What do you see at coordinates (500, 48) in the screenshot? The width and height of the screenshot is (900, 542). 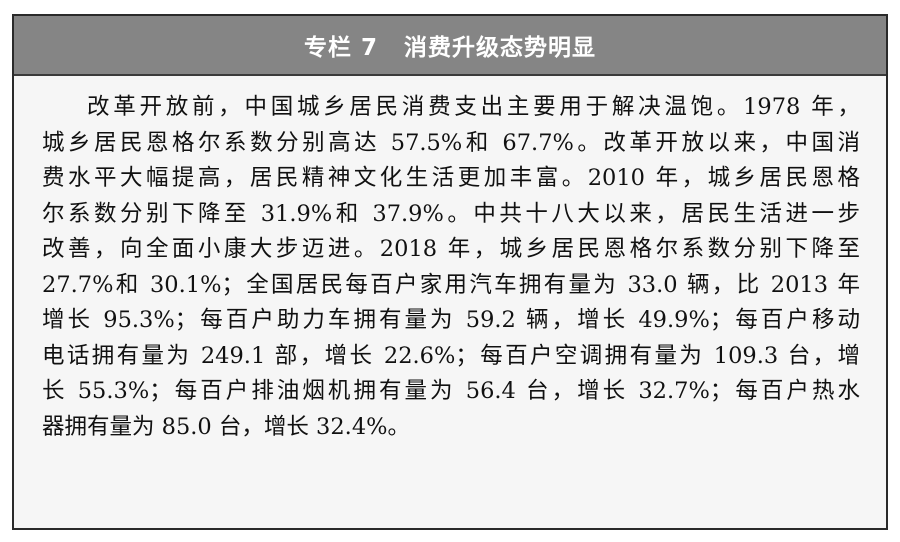 I see `box-title: 消费升级态势明显` at bounding box center [500, 48].